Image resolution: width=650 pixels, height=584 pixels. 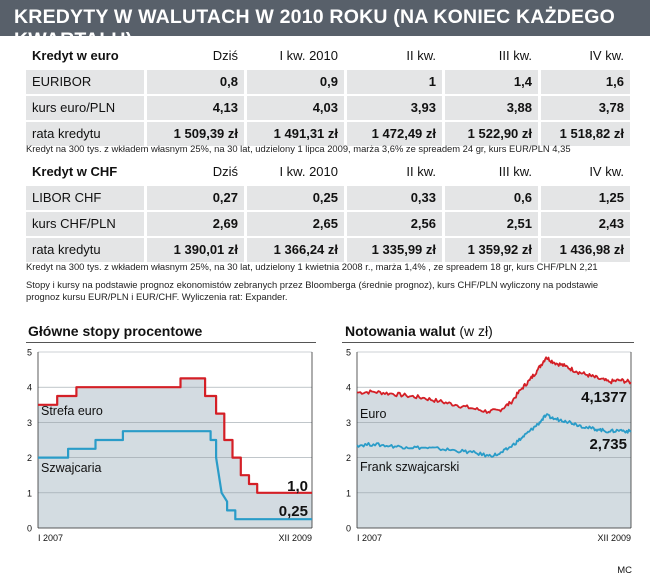 What do you see at coordinates (295, 134) in the screenshot?
I see `table-cell: 1 491,31 zł` at bounding box center [295, 134].